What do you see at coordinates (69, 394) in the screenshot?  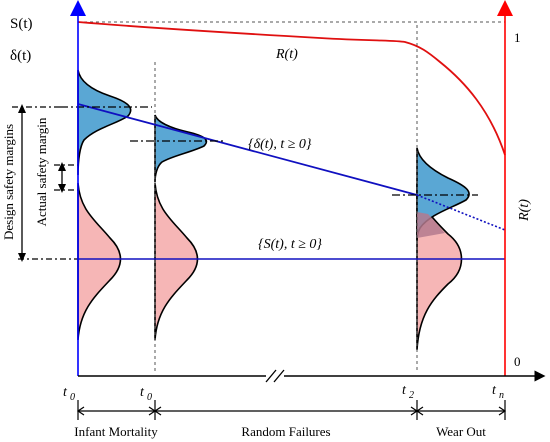 I see `time-tick-t0-a: t 0` at bounding box center [69, 394].